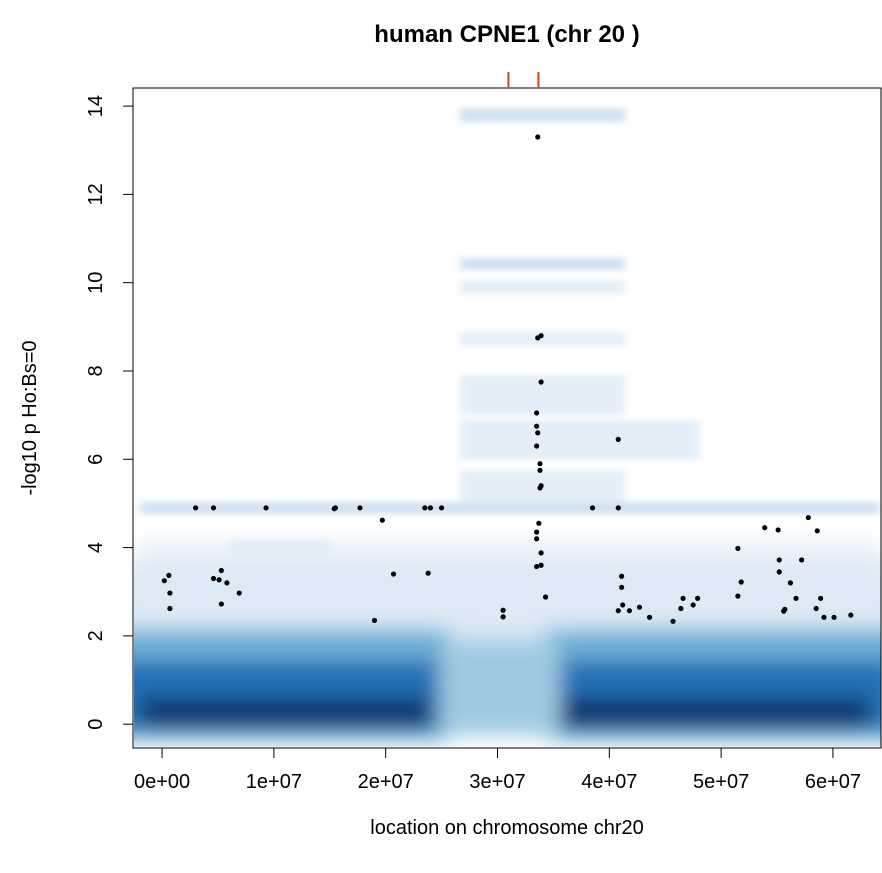 This screenshot has height=873, width=882. Describe the element at coordinates (96, 635) in the screenshot. I see `y-tick-label: 2` at that location.